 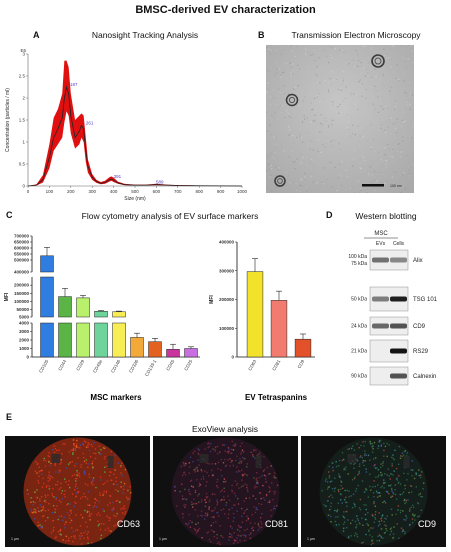 What do you see at coordinates (145, 35) in the screenshot?
I see `nta-title: Nanosight Tracking Analysis` at bounding box center [145, 35].